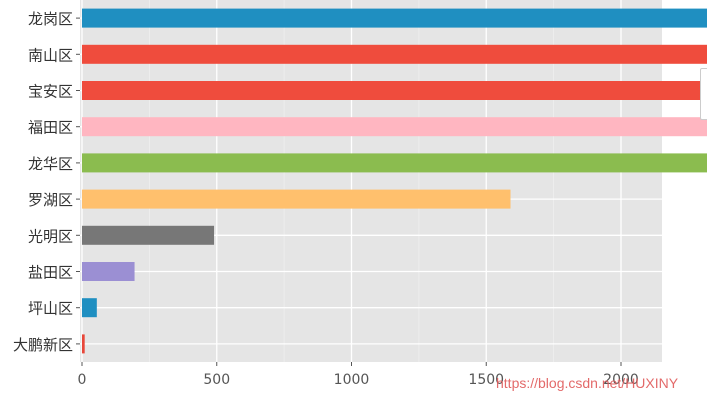  Describe the element at coordinates (82, 380) in the screenshot. I see `x-tick-label: 0` at that location.